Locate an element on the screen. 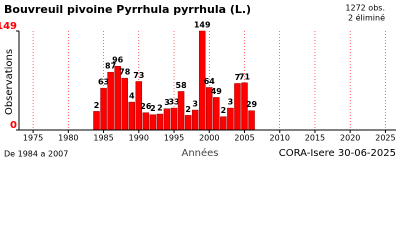  x-tick-label: 1975 is located at coordinates (33, 138).